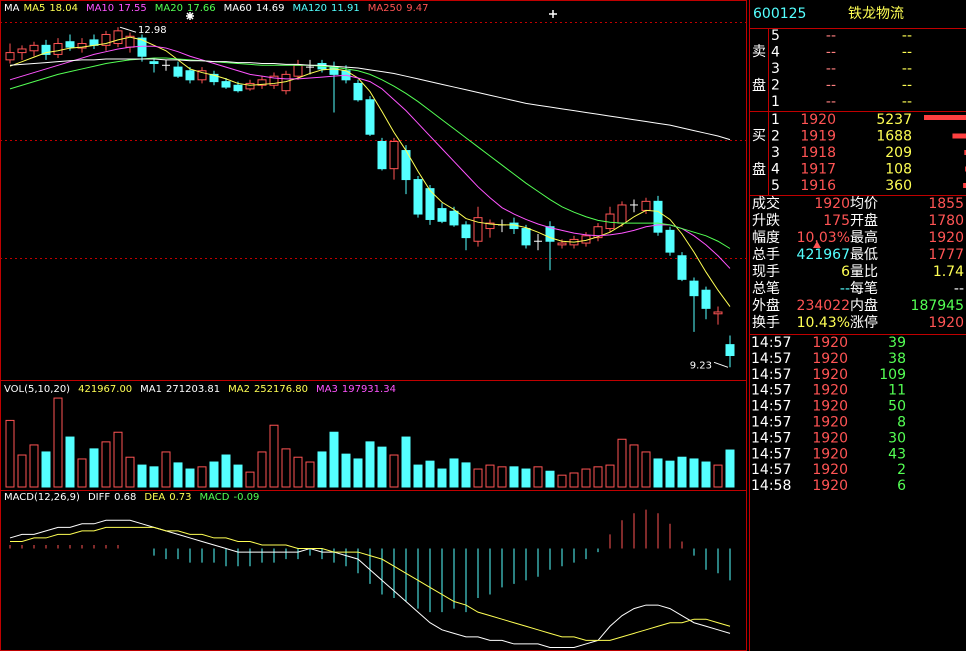 This screenshot has width=966, height=651. Describe the element at coordinates (239, 389) in the screenshot. I see `legend-name: MA2` at that location.